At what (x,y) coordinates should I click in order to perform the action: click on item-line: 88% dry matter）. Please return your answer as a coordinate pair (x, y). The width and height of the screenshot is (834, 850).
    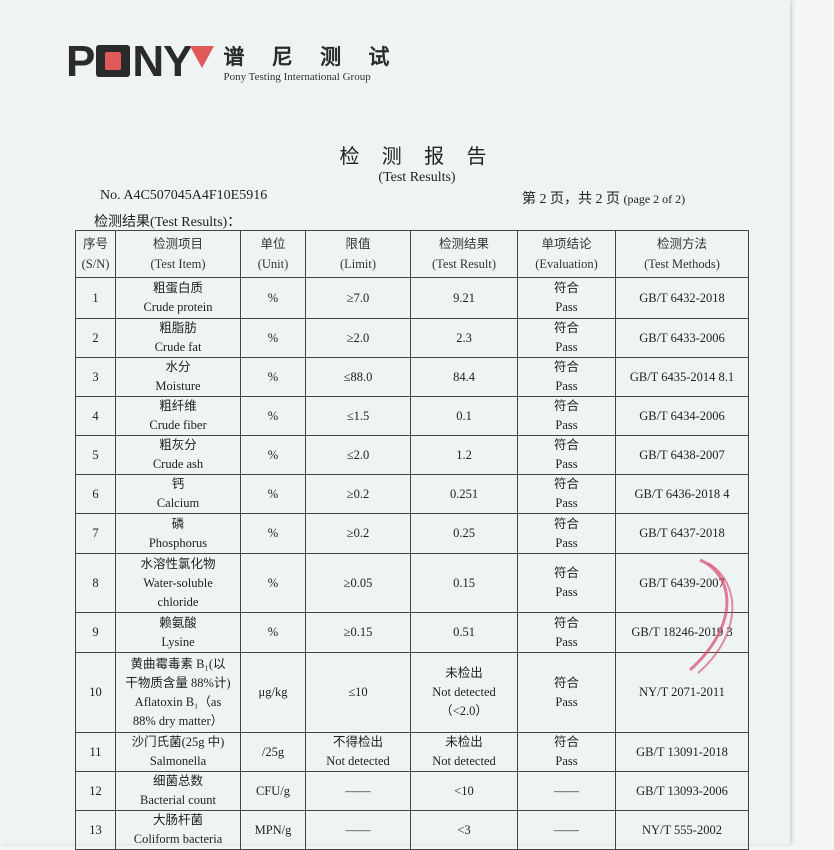
    Looking at the image, I should click on (178, 720).